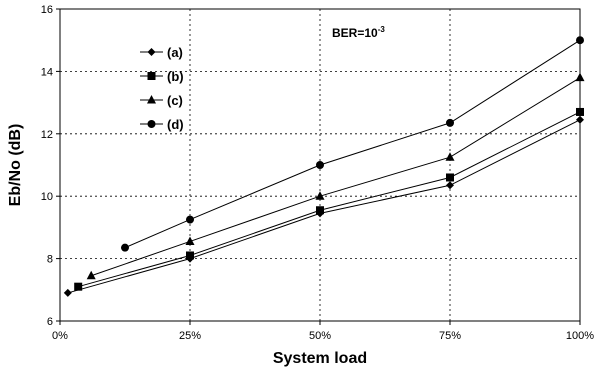 The width and height of the screenshot is (594, 374). Describe the element at coordinates (580, 336) in the screenshot. I see `x-tick-label: 100%` at that location.